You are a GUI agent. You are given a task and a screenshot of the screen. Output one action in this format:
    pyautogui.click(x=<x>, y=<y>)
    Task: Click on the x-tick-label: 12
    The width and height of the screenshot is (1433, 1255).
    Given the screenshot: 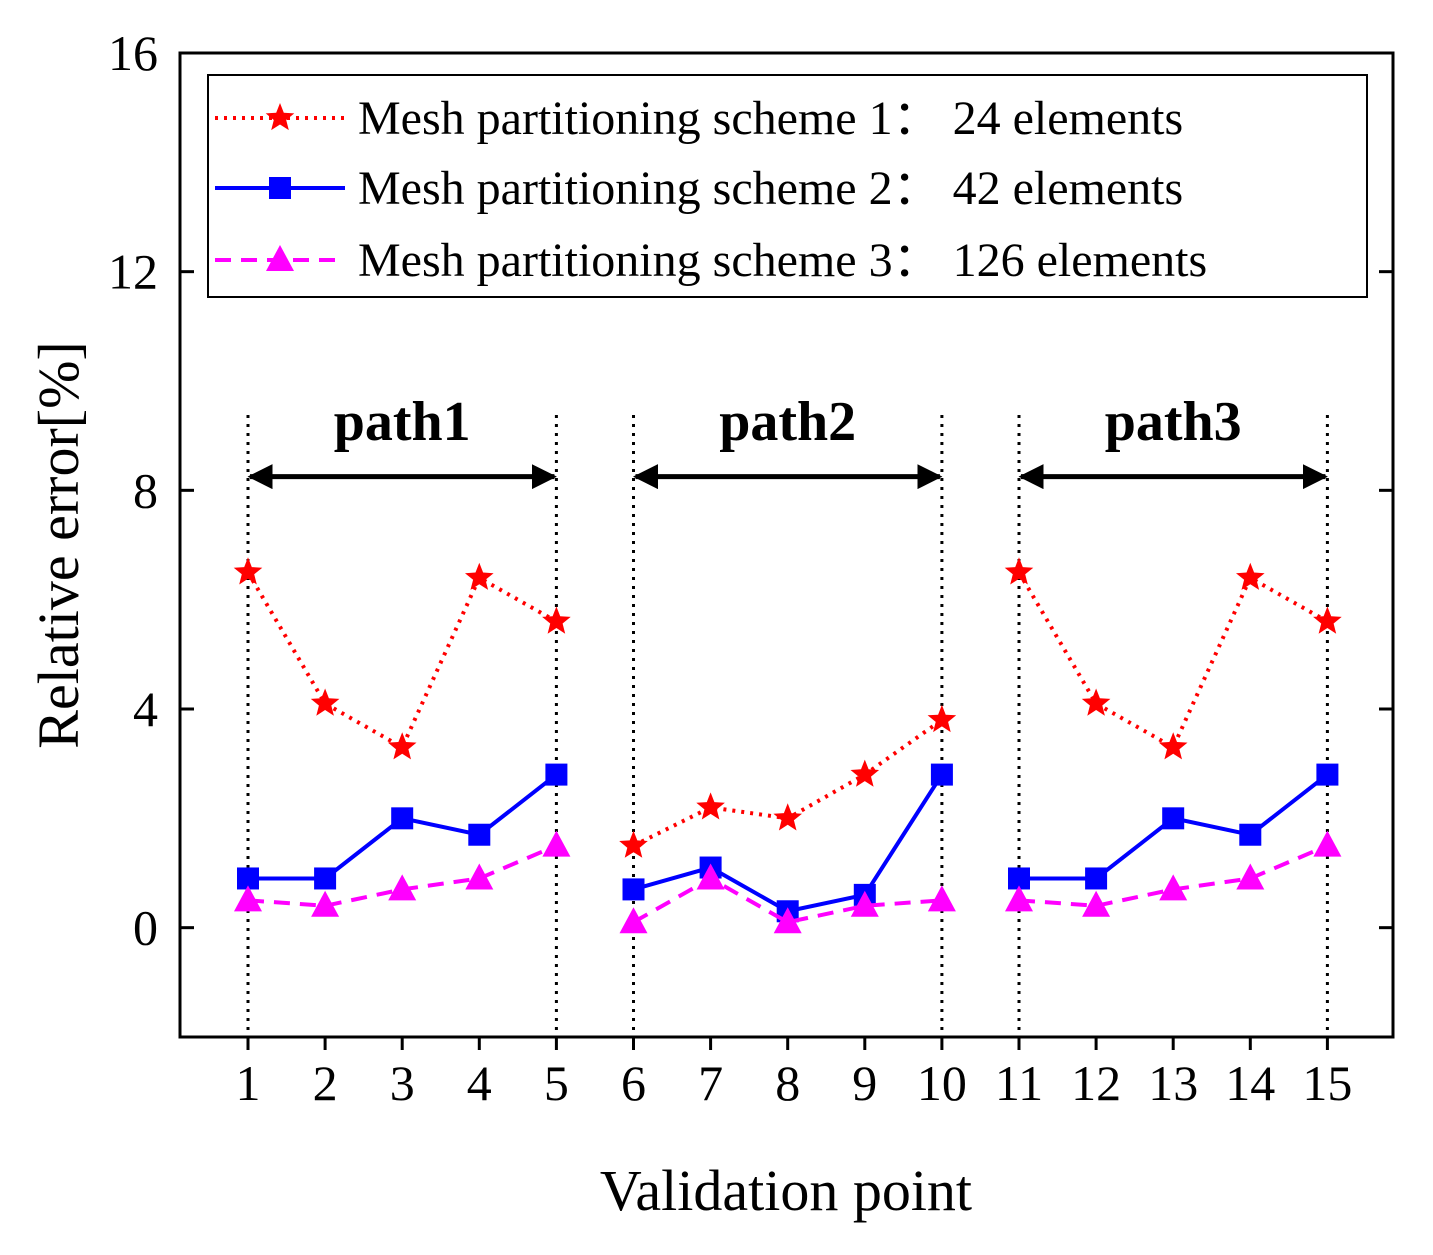 What is the action you would take?
    pyautogui.click(x=1096, y=1083)
    